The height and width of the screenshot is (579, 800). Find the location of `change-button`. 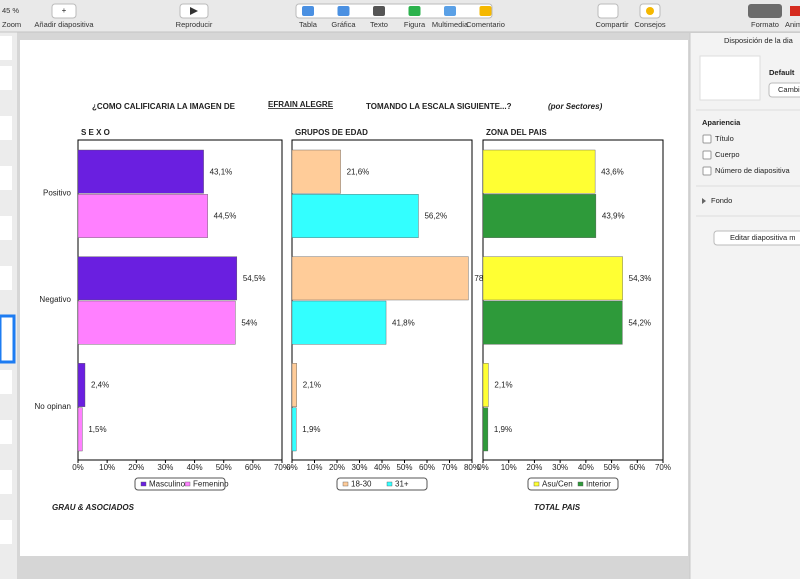

change-button is located at coordinates (784, 90).